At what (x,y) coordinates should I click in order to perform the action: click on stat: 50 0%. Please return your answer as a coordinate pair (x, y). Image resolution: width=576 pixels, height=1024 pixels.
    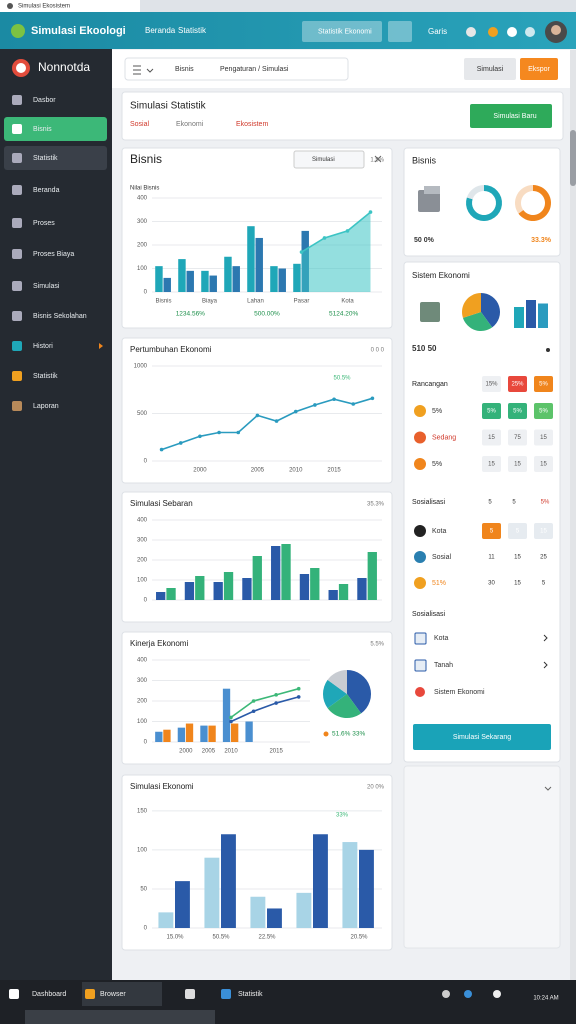
    Looking at the image, I should click on (424, 240).